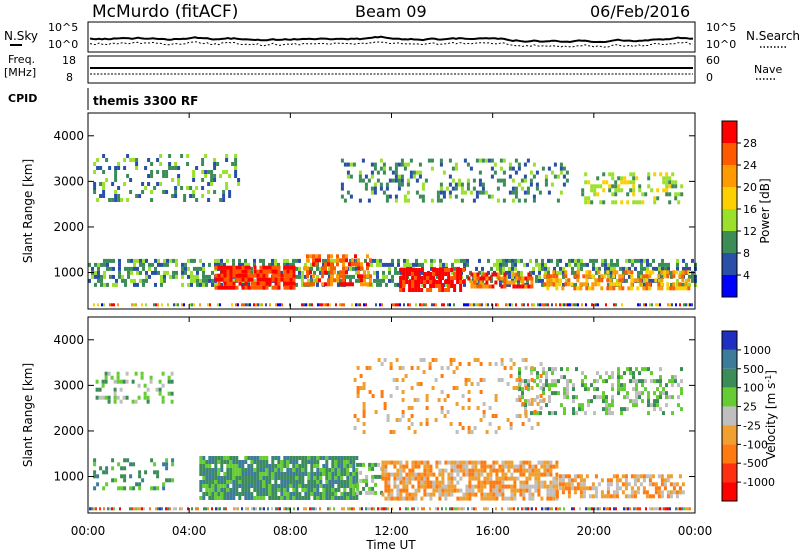 This screenshot has height=554, width=800. Describe the element at coordinates (768, 69) in the screenshot. I see `nave-label: Nave` at that location.